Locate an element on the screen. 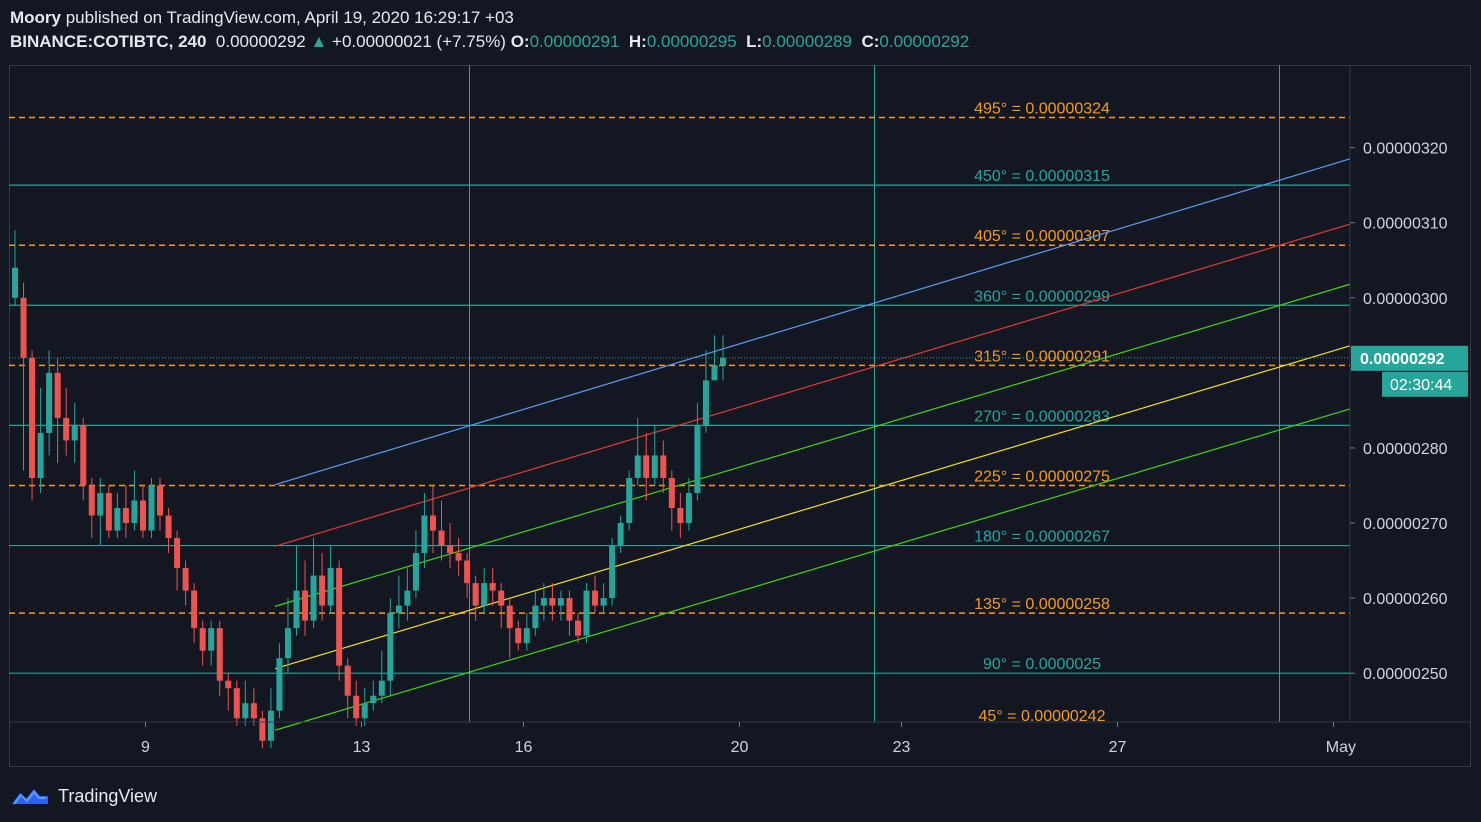 The height and width of the screenshot is (822, 1481). open-value: 0.00000291 is located at coordinates (574, 41).